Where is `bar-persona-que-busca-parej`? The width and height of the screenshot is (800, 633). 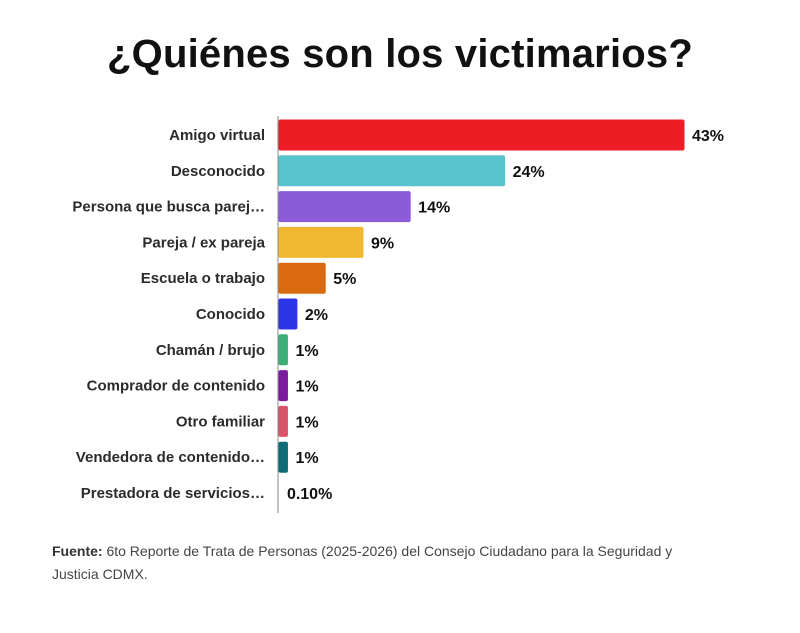 bar-persona-que-busca-parej is located at coordinates (344, 207).